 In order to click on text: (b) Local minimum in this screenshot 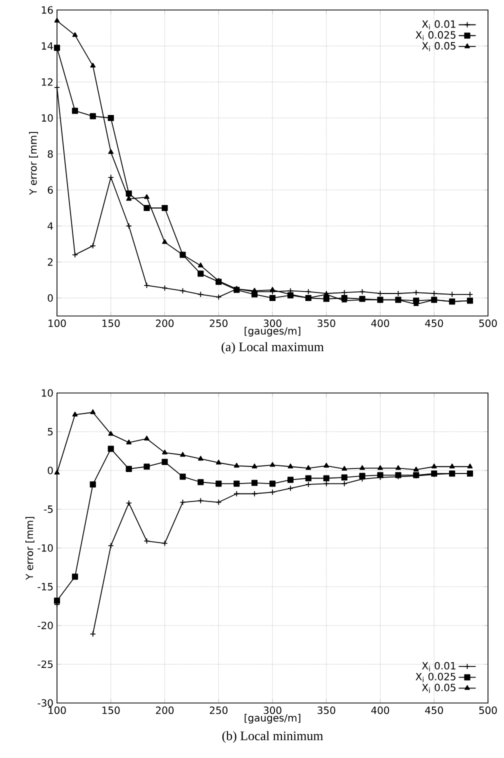, I will do `click(273, 737)`.